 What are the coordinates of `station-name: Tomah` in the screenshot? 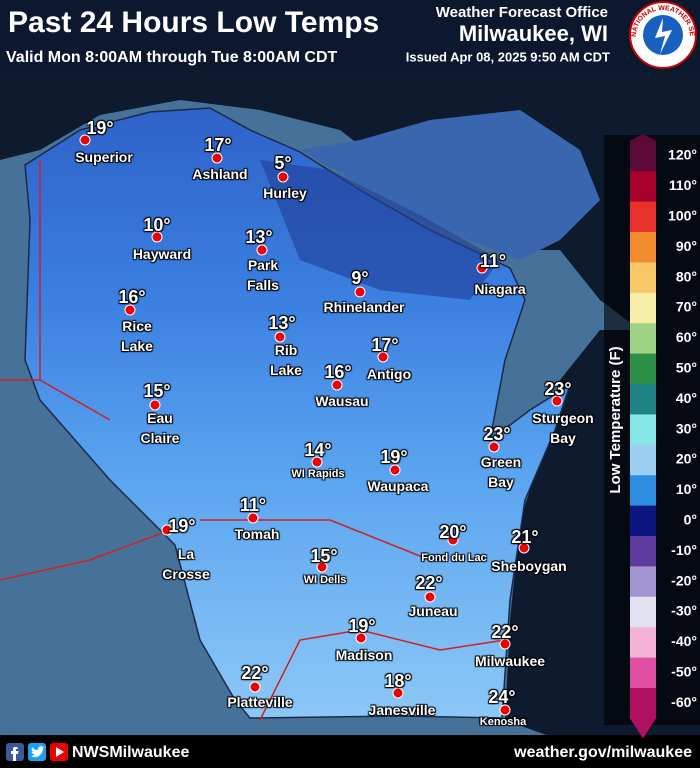 It's located at (257, 534).